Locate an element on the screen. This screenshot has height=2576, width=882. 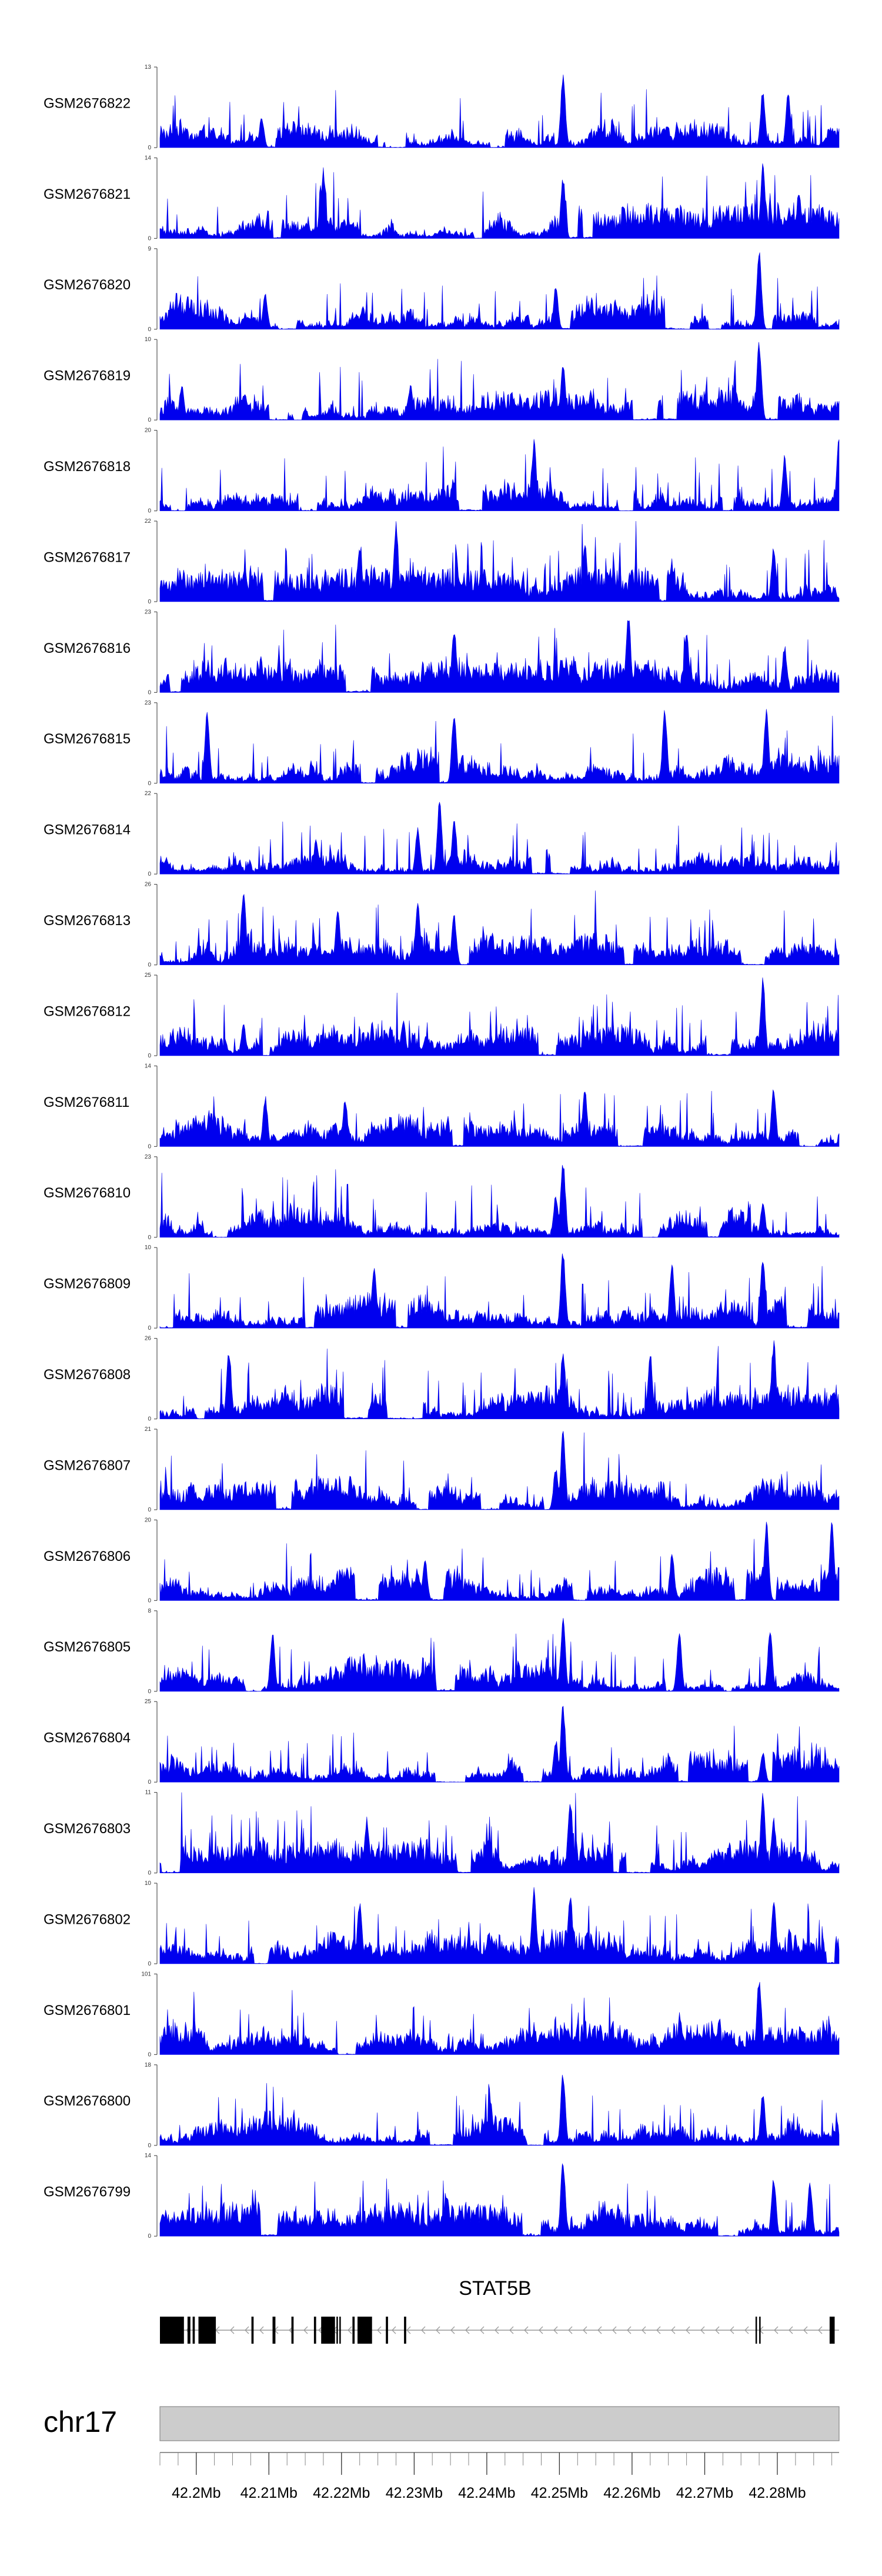
track-GSM2676809: GSM2676809 10 0 is located at coordinates (442, 1288).